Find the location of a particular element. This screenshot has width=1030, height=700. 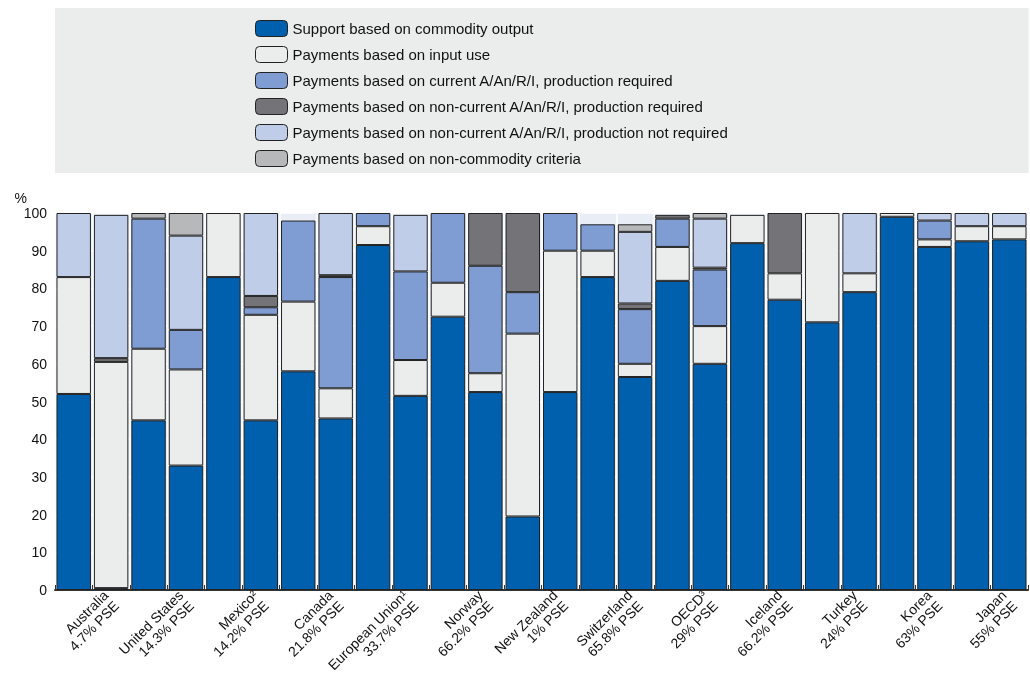

legend-label: Payments based on current A/An/R/I, production required is located at coordinates (482, 80).